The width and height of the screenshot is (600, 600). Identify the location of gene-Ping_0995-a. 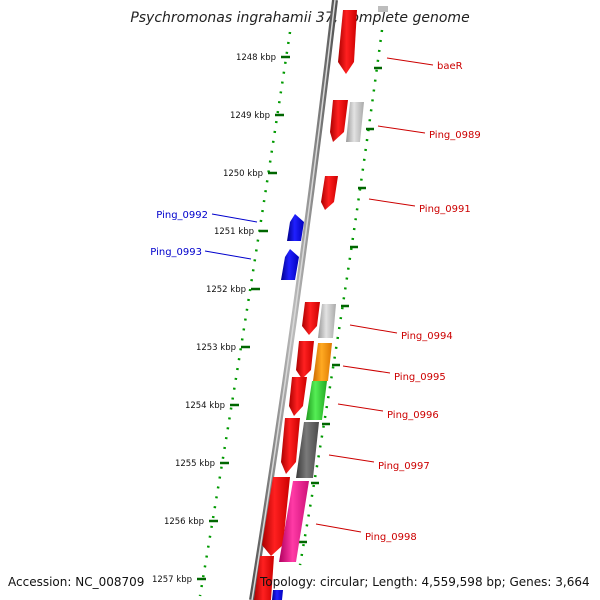
(305, 360).